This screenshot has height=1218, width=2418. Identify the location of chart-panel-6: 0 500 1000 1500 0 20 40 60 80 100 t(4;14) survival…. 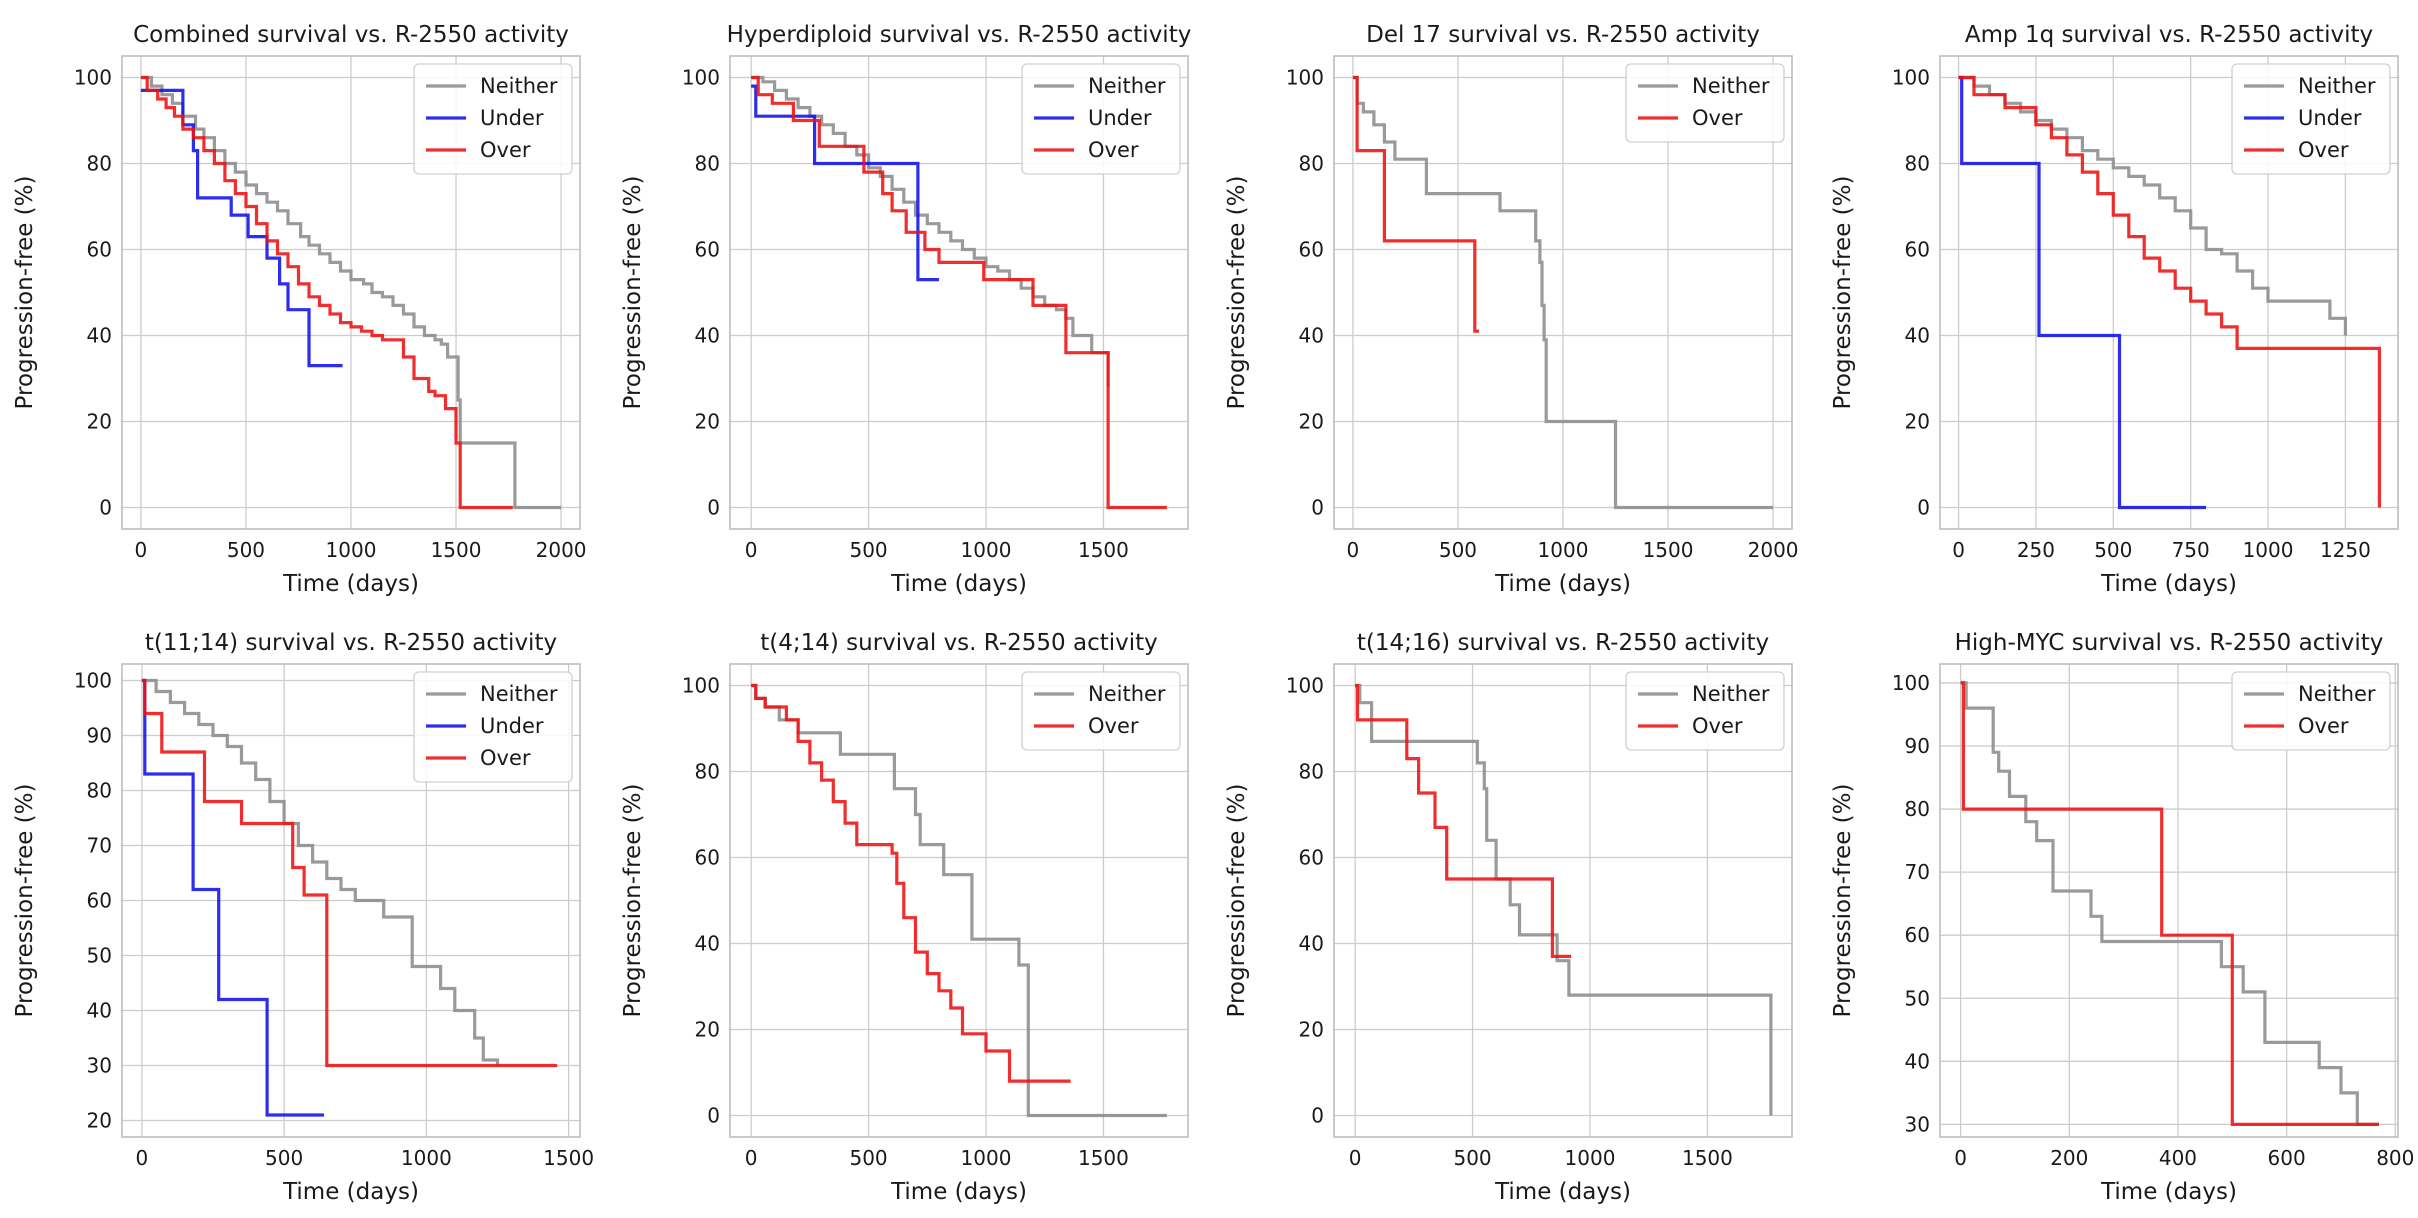
(904, 917).